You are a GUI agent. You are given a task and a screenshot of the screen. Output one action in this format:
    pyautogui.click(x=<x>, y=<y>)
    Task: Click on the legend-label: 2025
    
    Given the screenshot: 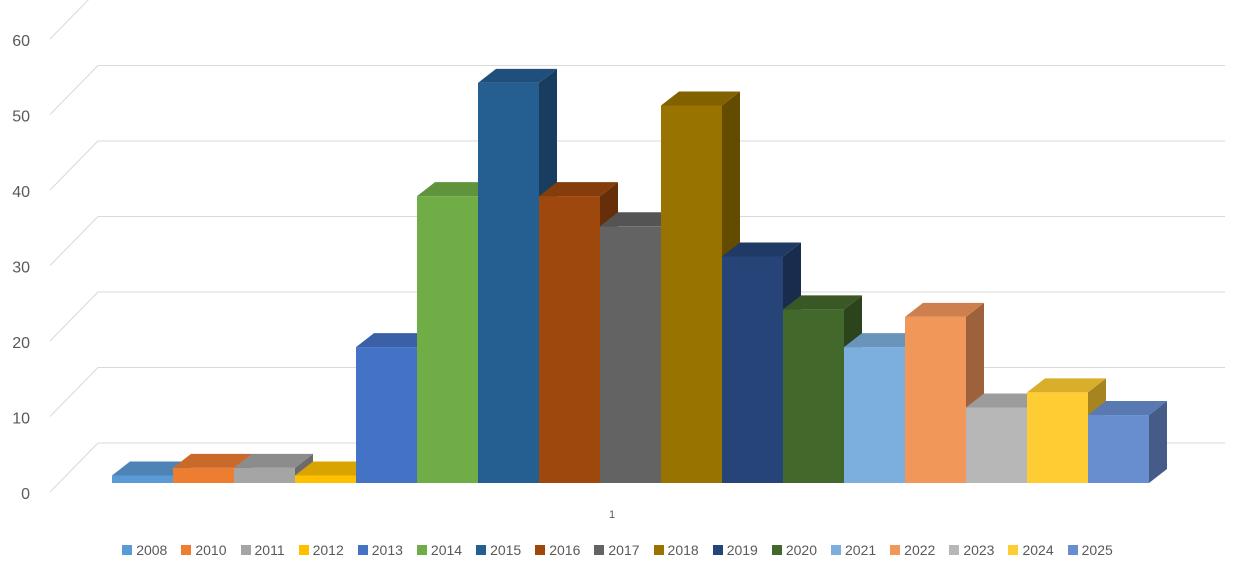 What is the action you would take?
    pyautogui.click(x=1097, y=550)
    